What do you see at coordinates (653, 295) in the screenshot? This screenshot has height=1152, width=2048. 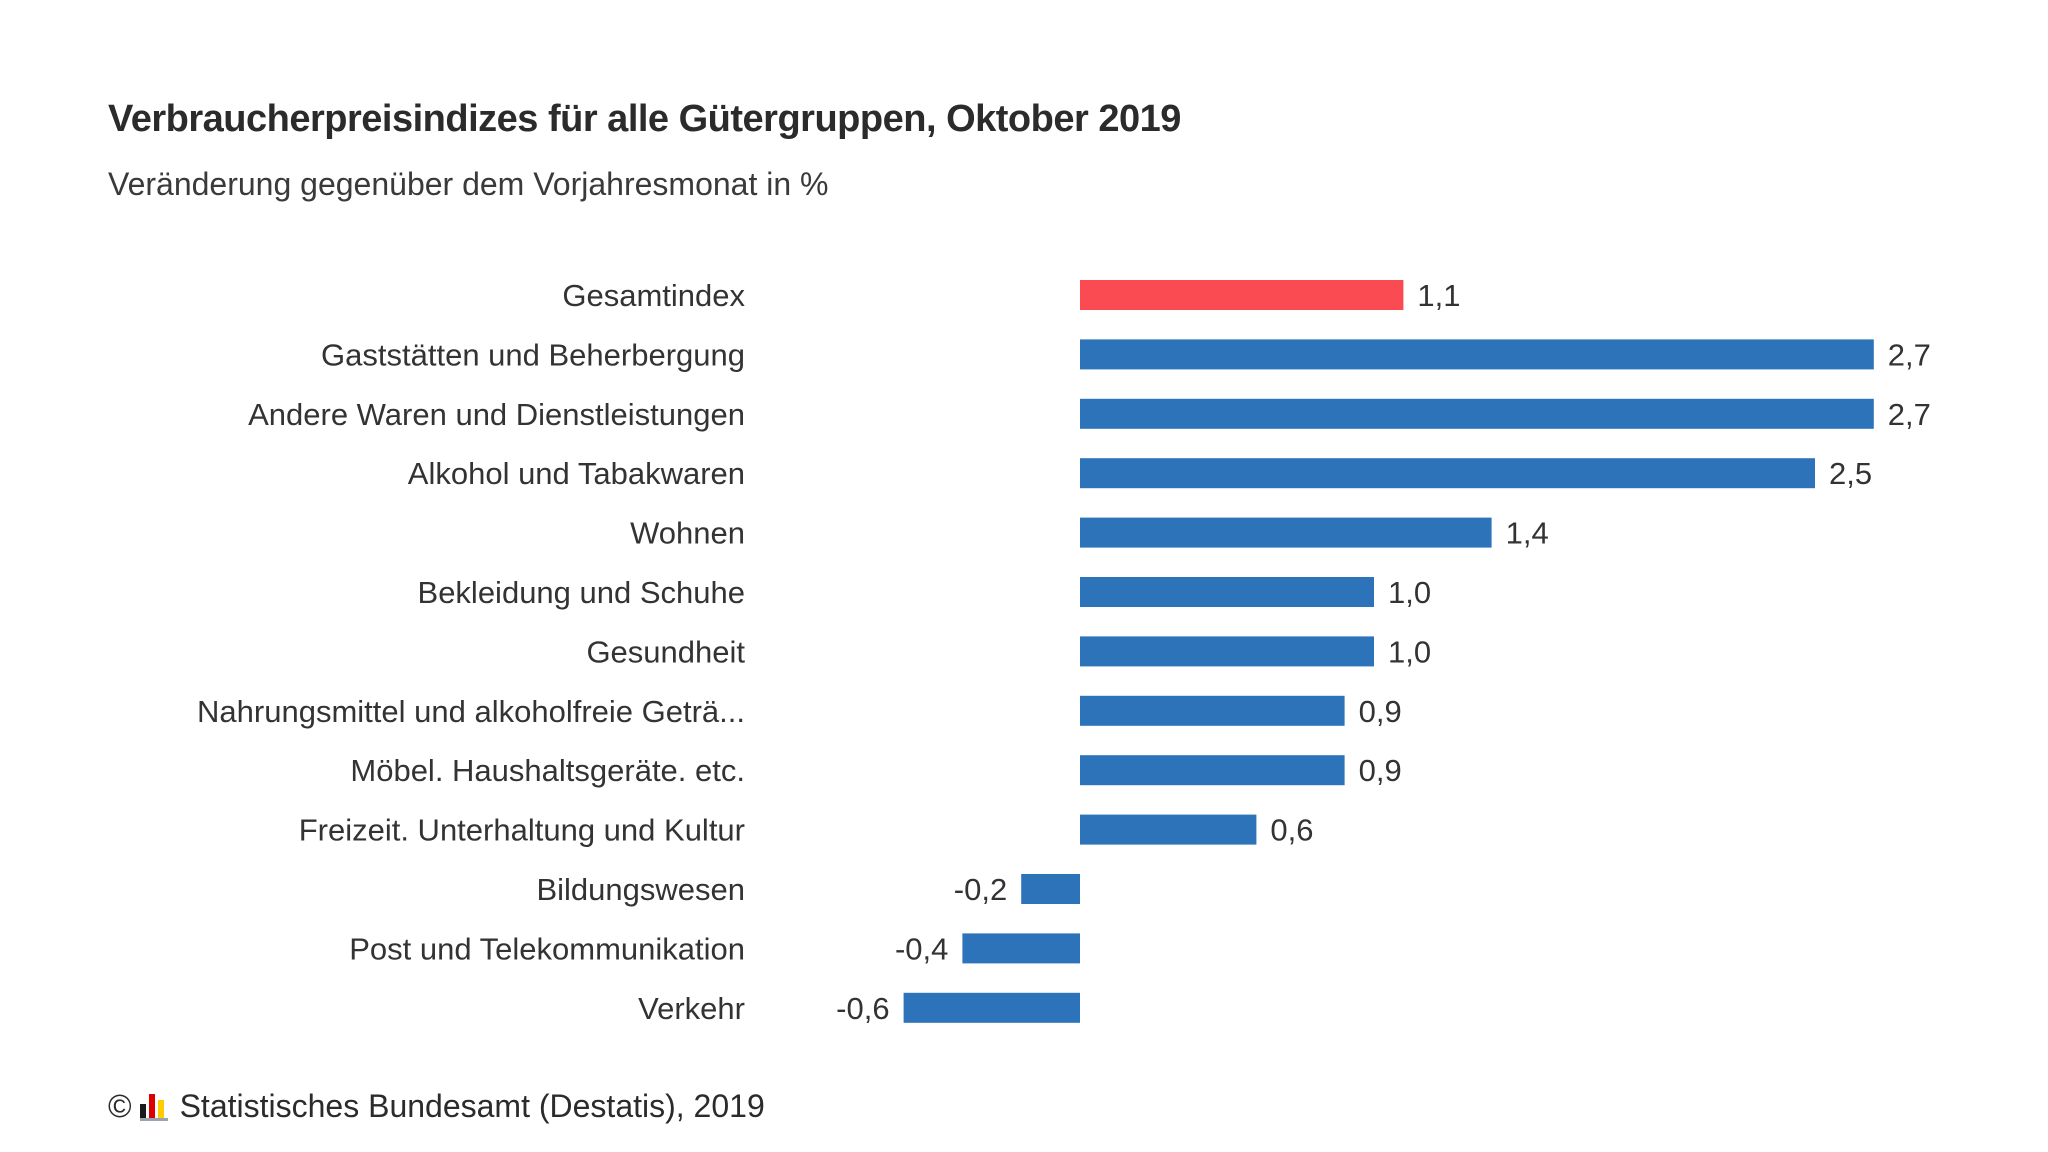 I see `category-label: Gesamtindex` at bounding box center [653, 295].